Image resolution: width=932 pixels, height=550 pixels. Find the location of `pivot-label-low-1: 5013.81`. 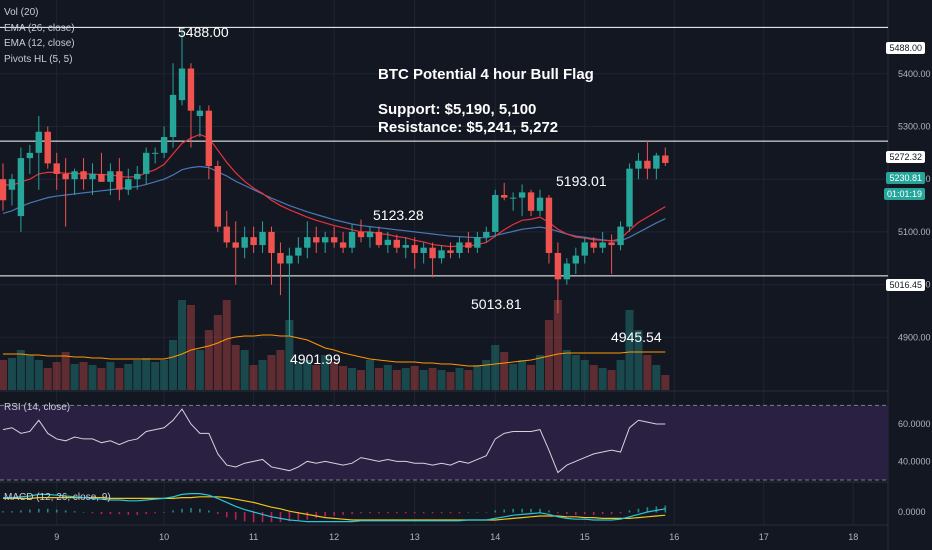

pivot-label-low-1: 5013.81 is located at coordinates (496, 304).